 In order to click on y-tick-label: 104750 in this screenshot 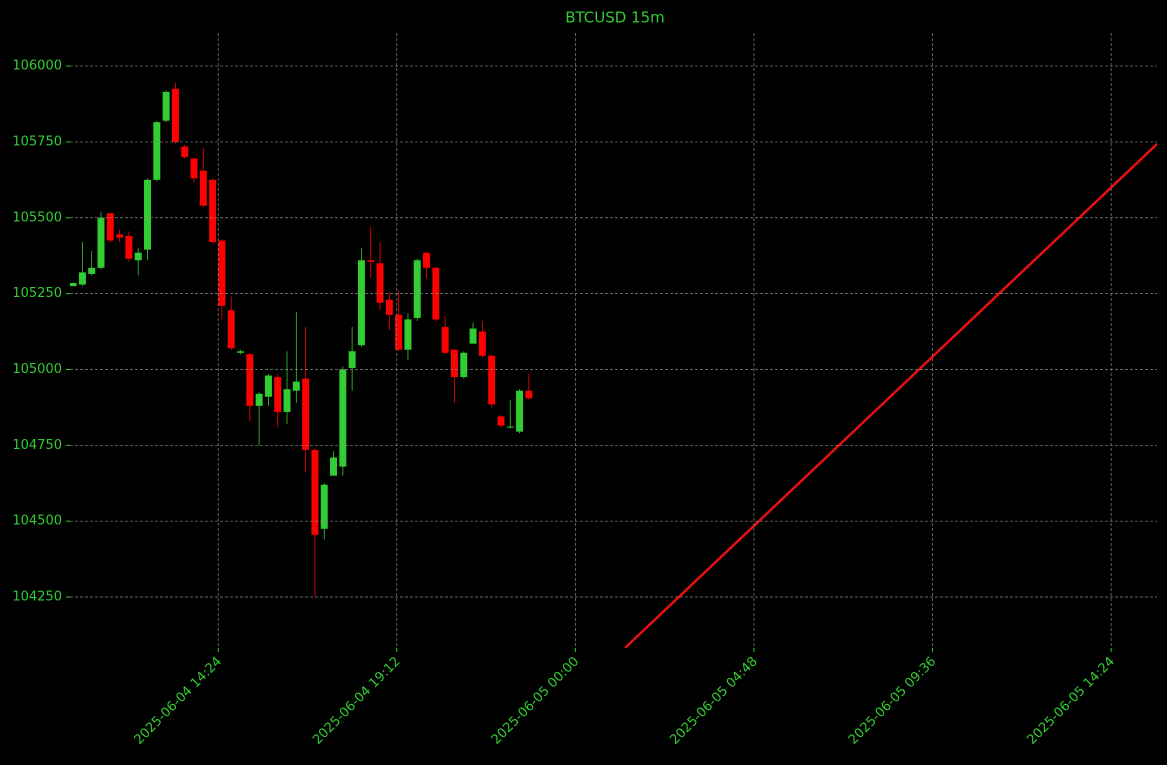, I will do `click(37, 445)`.